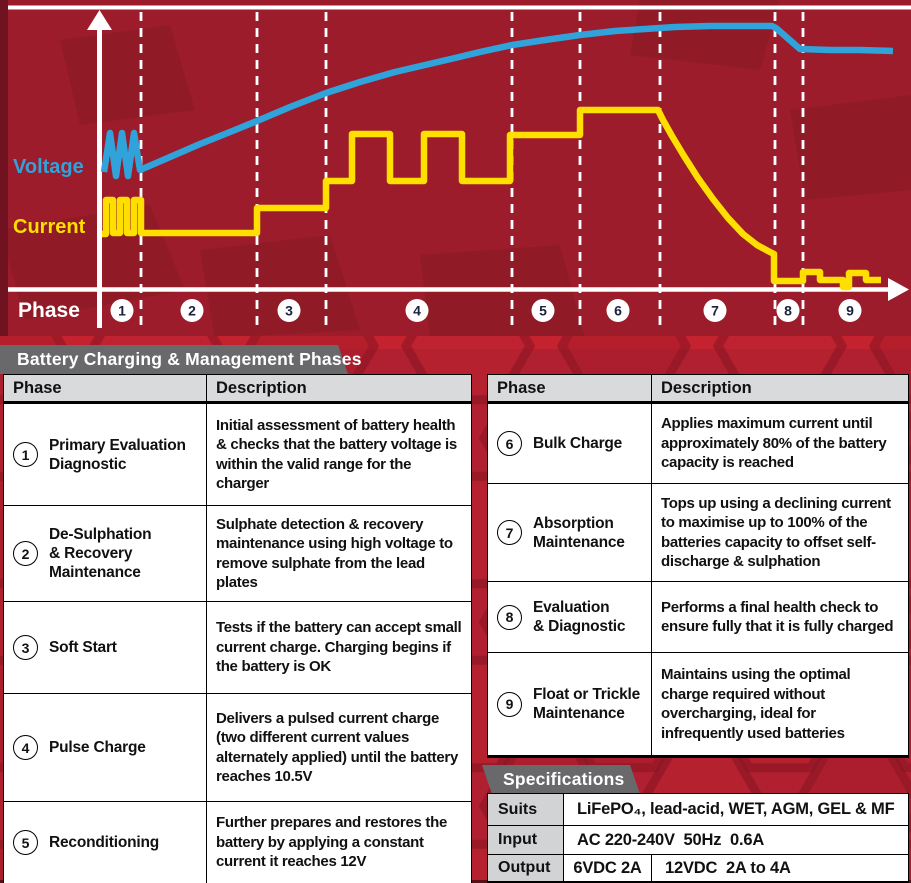  I want to click on phase-cell: 7 Absorption Maintenance, so click(569, 532).